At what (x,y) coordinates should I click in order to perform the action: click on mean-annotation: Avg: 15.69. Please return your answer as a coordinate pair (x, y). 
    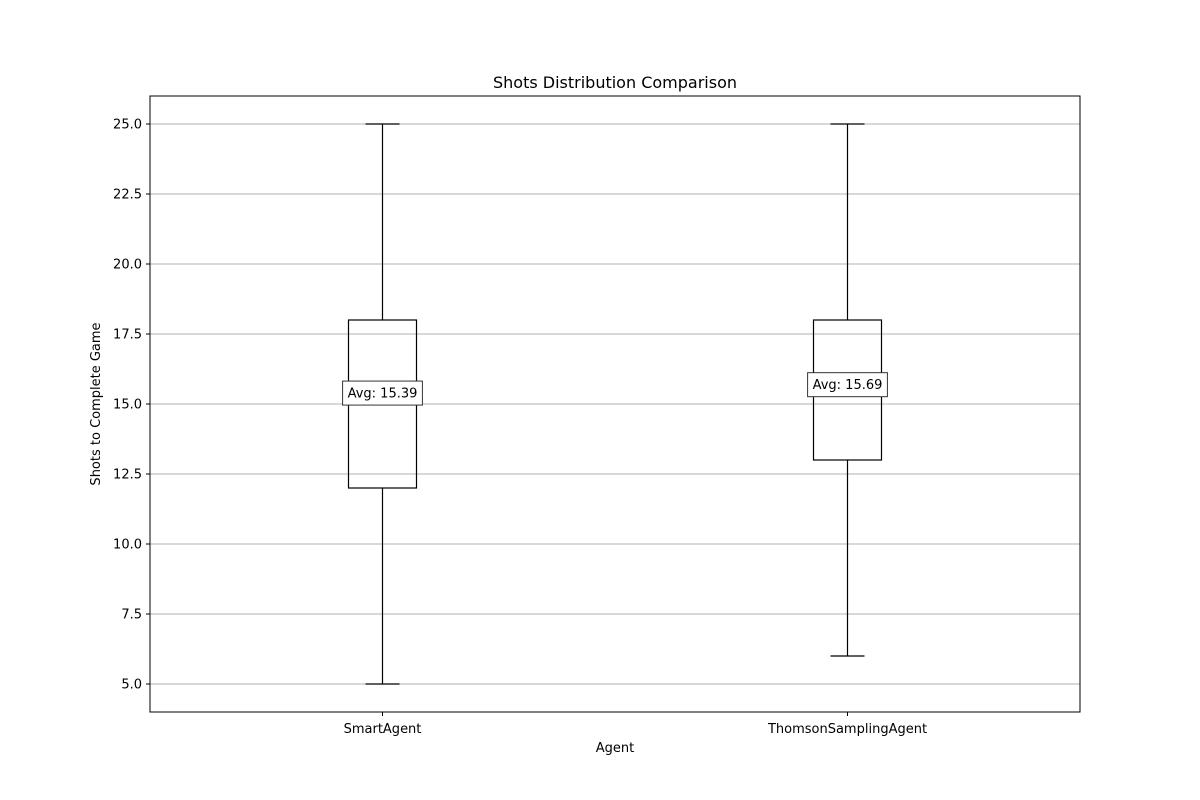
    Looking at the image, I should click on (847, 385).